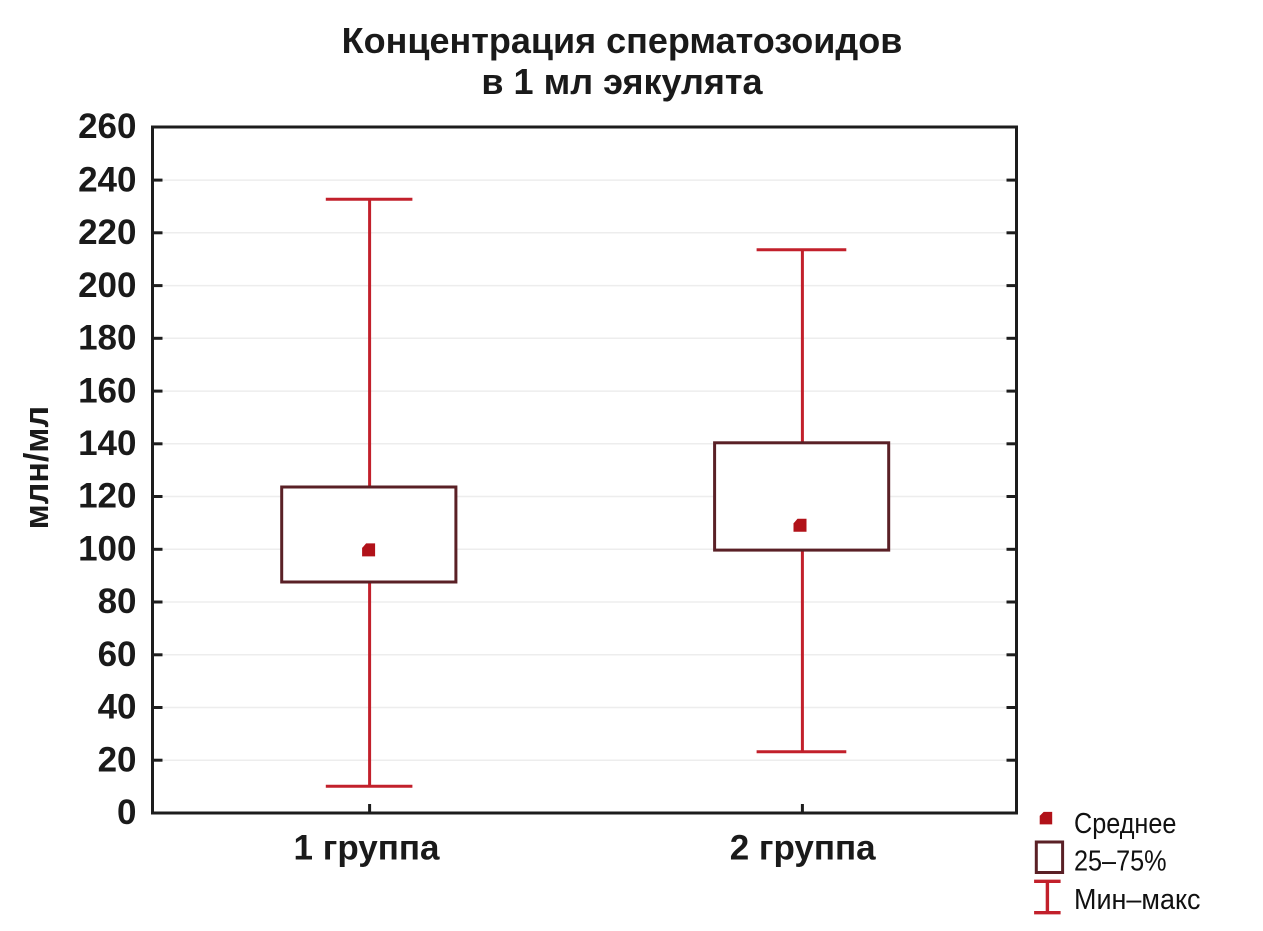 The image size is (1263, 931). What do you see at coordinates (107, 126) in the screenshot?
I see `svg-text: 260` at bounding box center [107, 126].